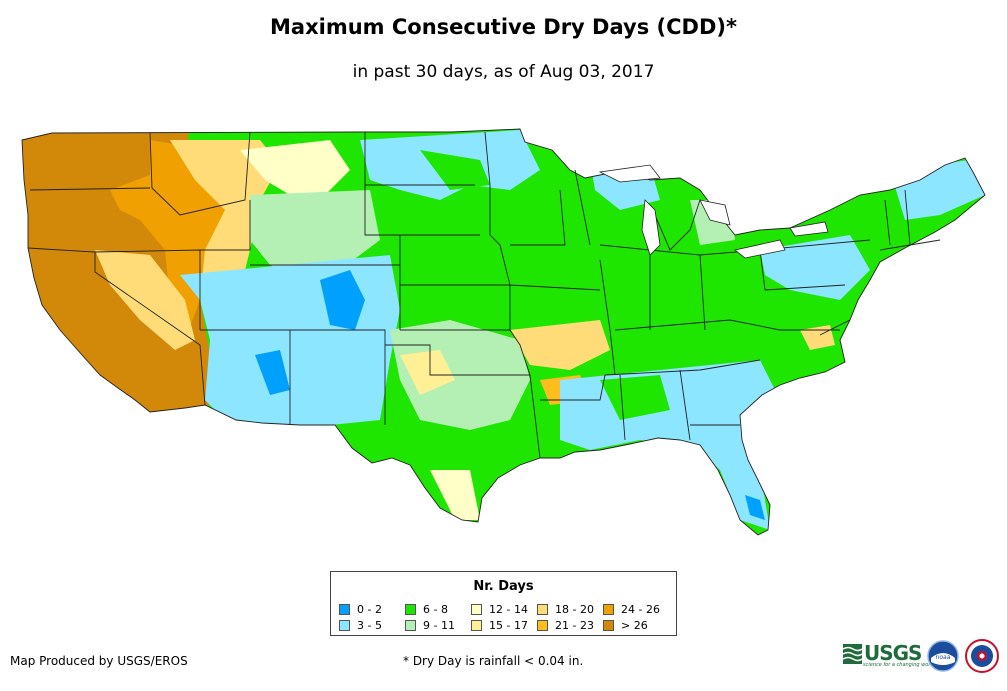 This screenshot has height=691, width=1007. I want to click on region-fill-0-2-co, so click(342, 300).